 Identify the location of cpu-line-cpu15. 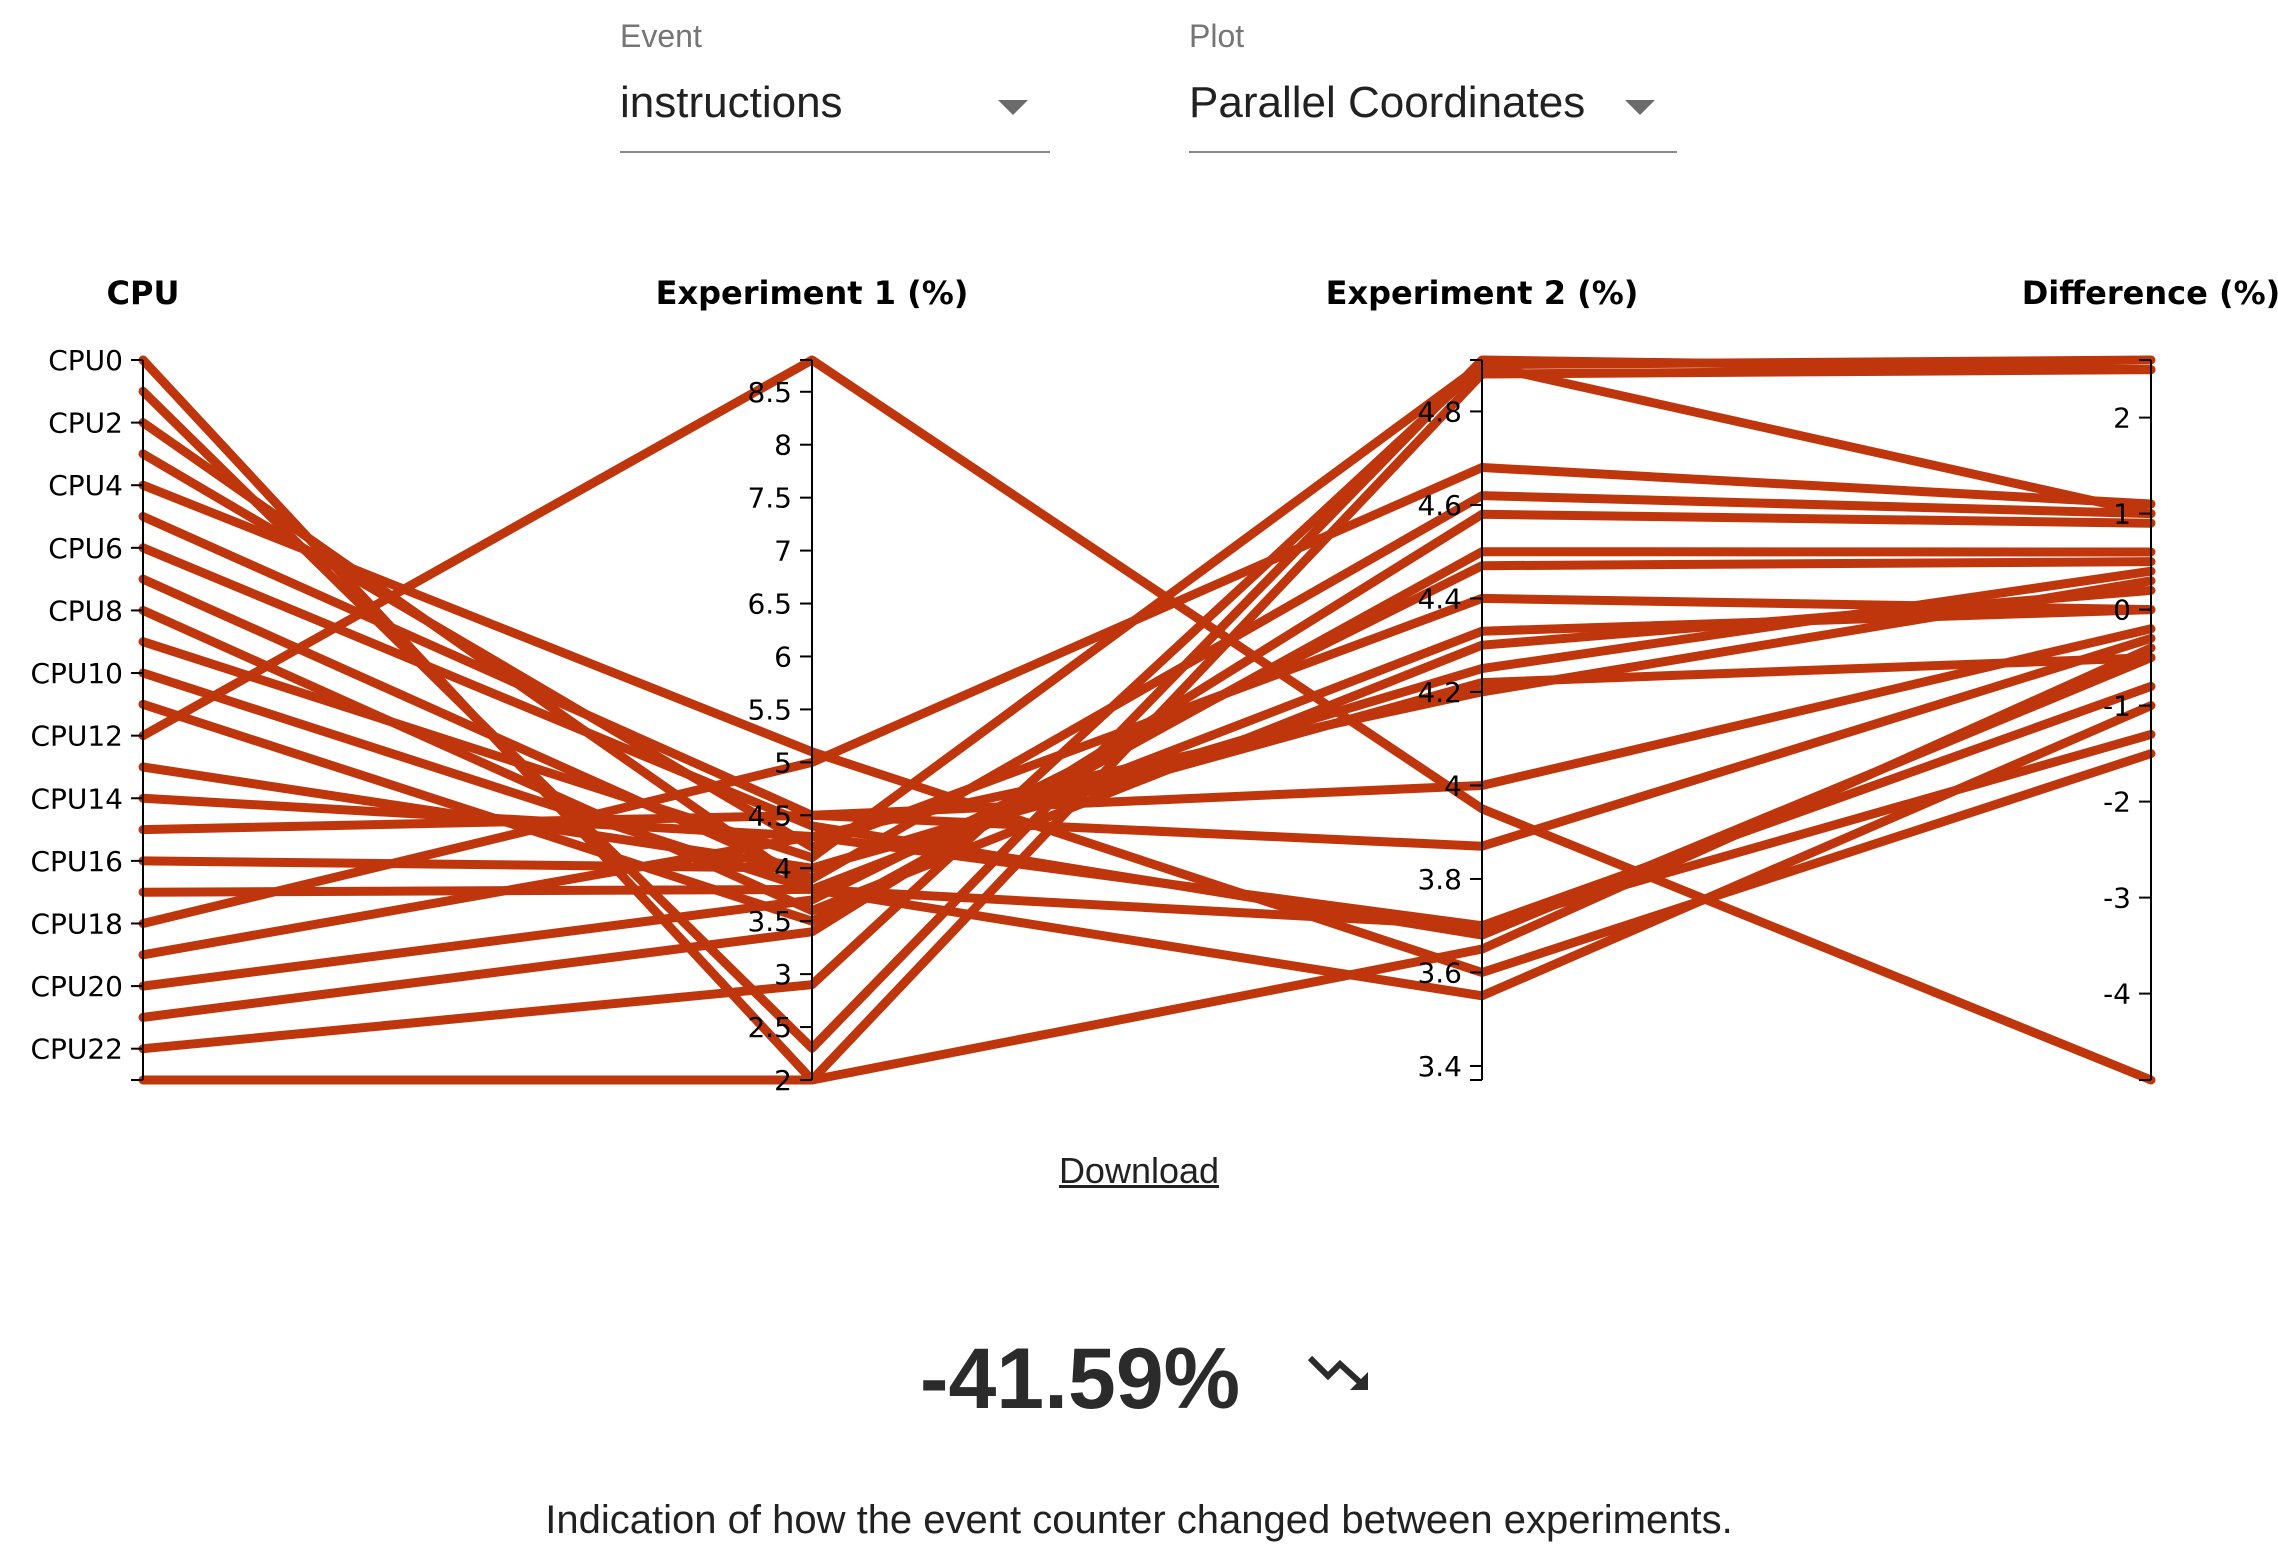
(1147, 742).